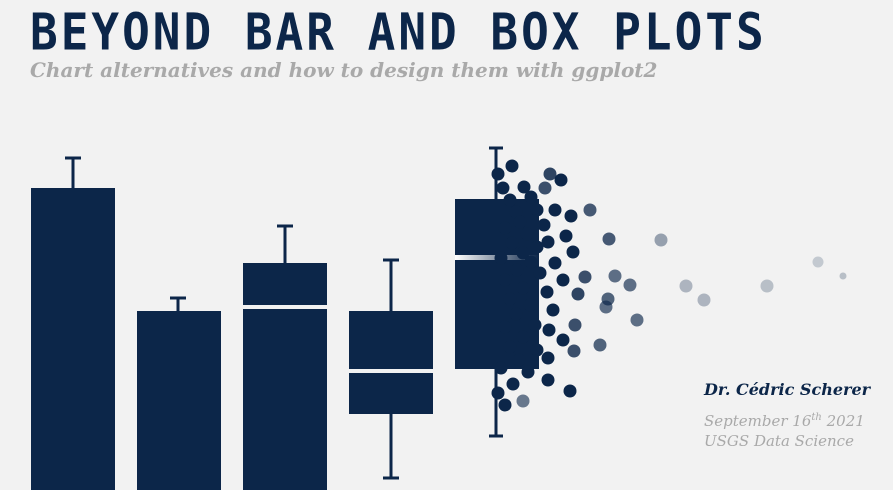 This screenshot has height=490, width=893. I want to click on presentation-date: September 16th 2021, so click(784, 421).